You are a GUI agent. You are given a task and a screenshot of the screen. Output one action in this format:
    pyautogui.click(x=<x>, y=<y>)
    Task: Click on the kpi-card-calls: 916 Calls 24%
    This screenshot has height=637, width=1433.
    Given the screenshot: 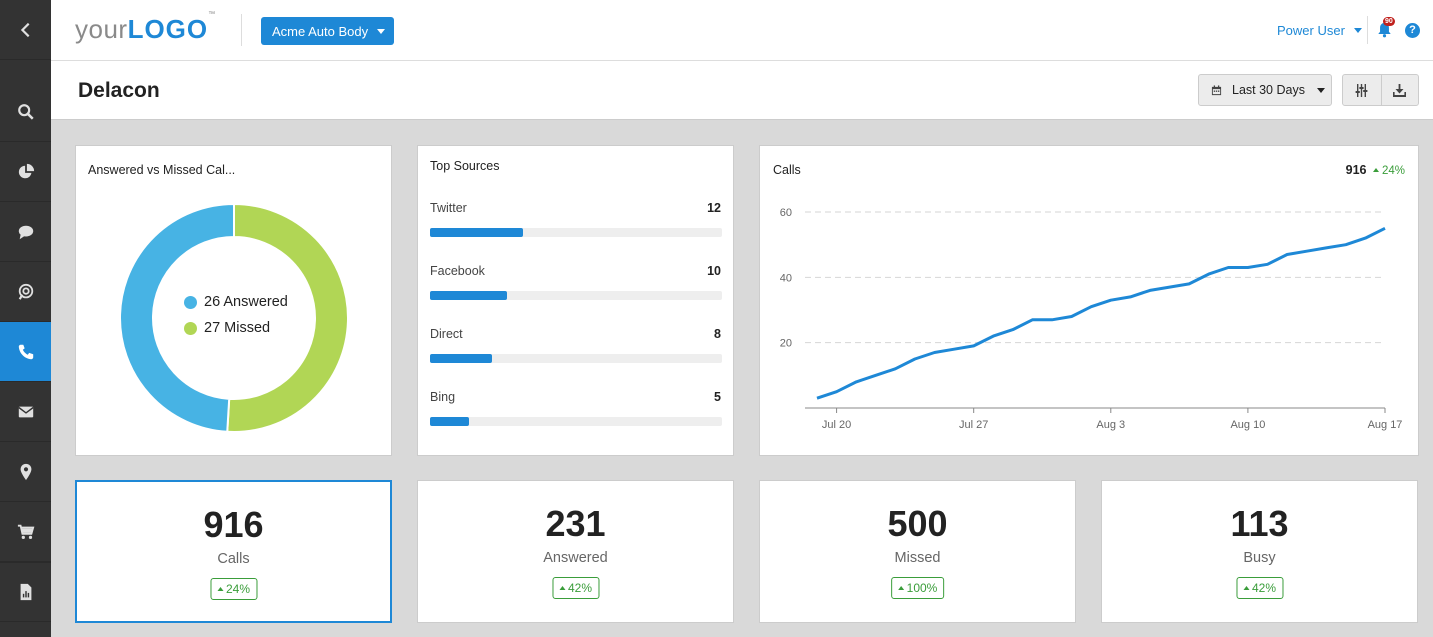 What is the action you would take?
    pyautogui.click(x=233, y=551)
    